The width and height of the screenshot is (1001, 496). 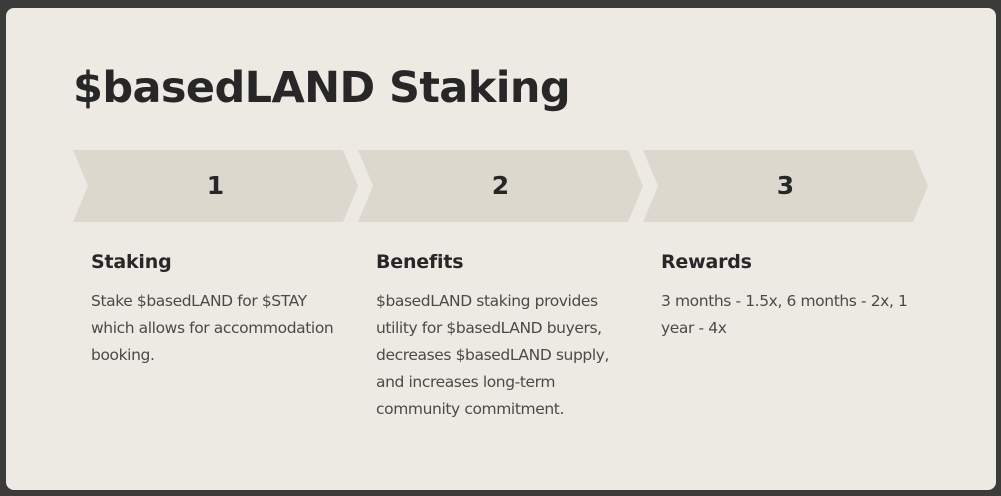 I want to click on step-3-heading: Rewards, so click(x=706, y=262).